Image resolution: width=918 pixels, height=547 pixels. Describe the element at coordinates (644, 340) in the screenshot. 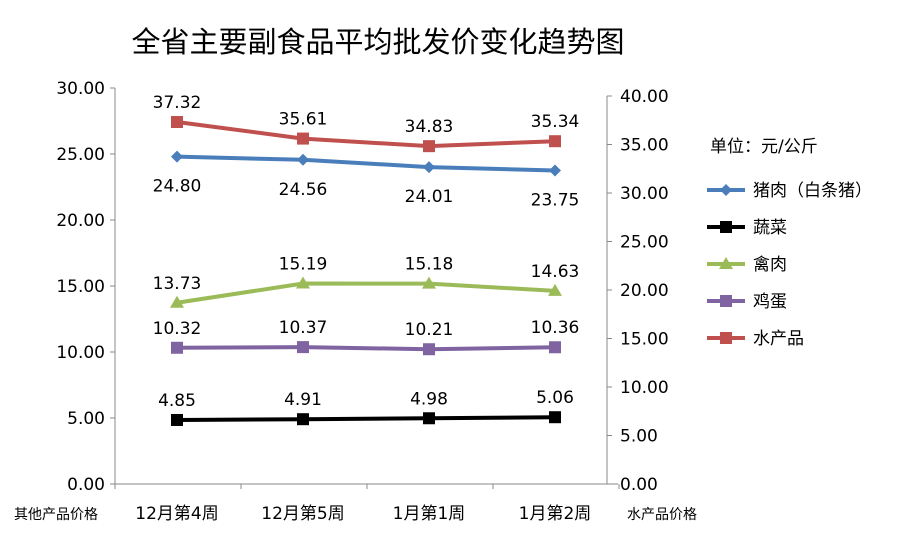

I see `right-tick-label: 15.00` at that location.